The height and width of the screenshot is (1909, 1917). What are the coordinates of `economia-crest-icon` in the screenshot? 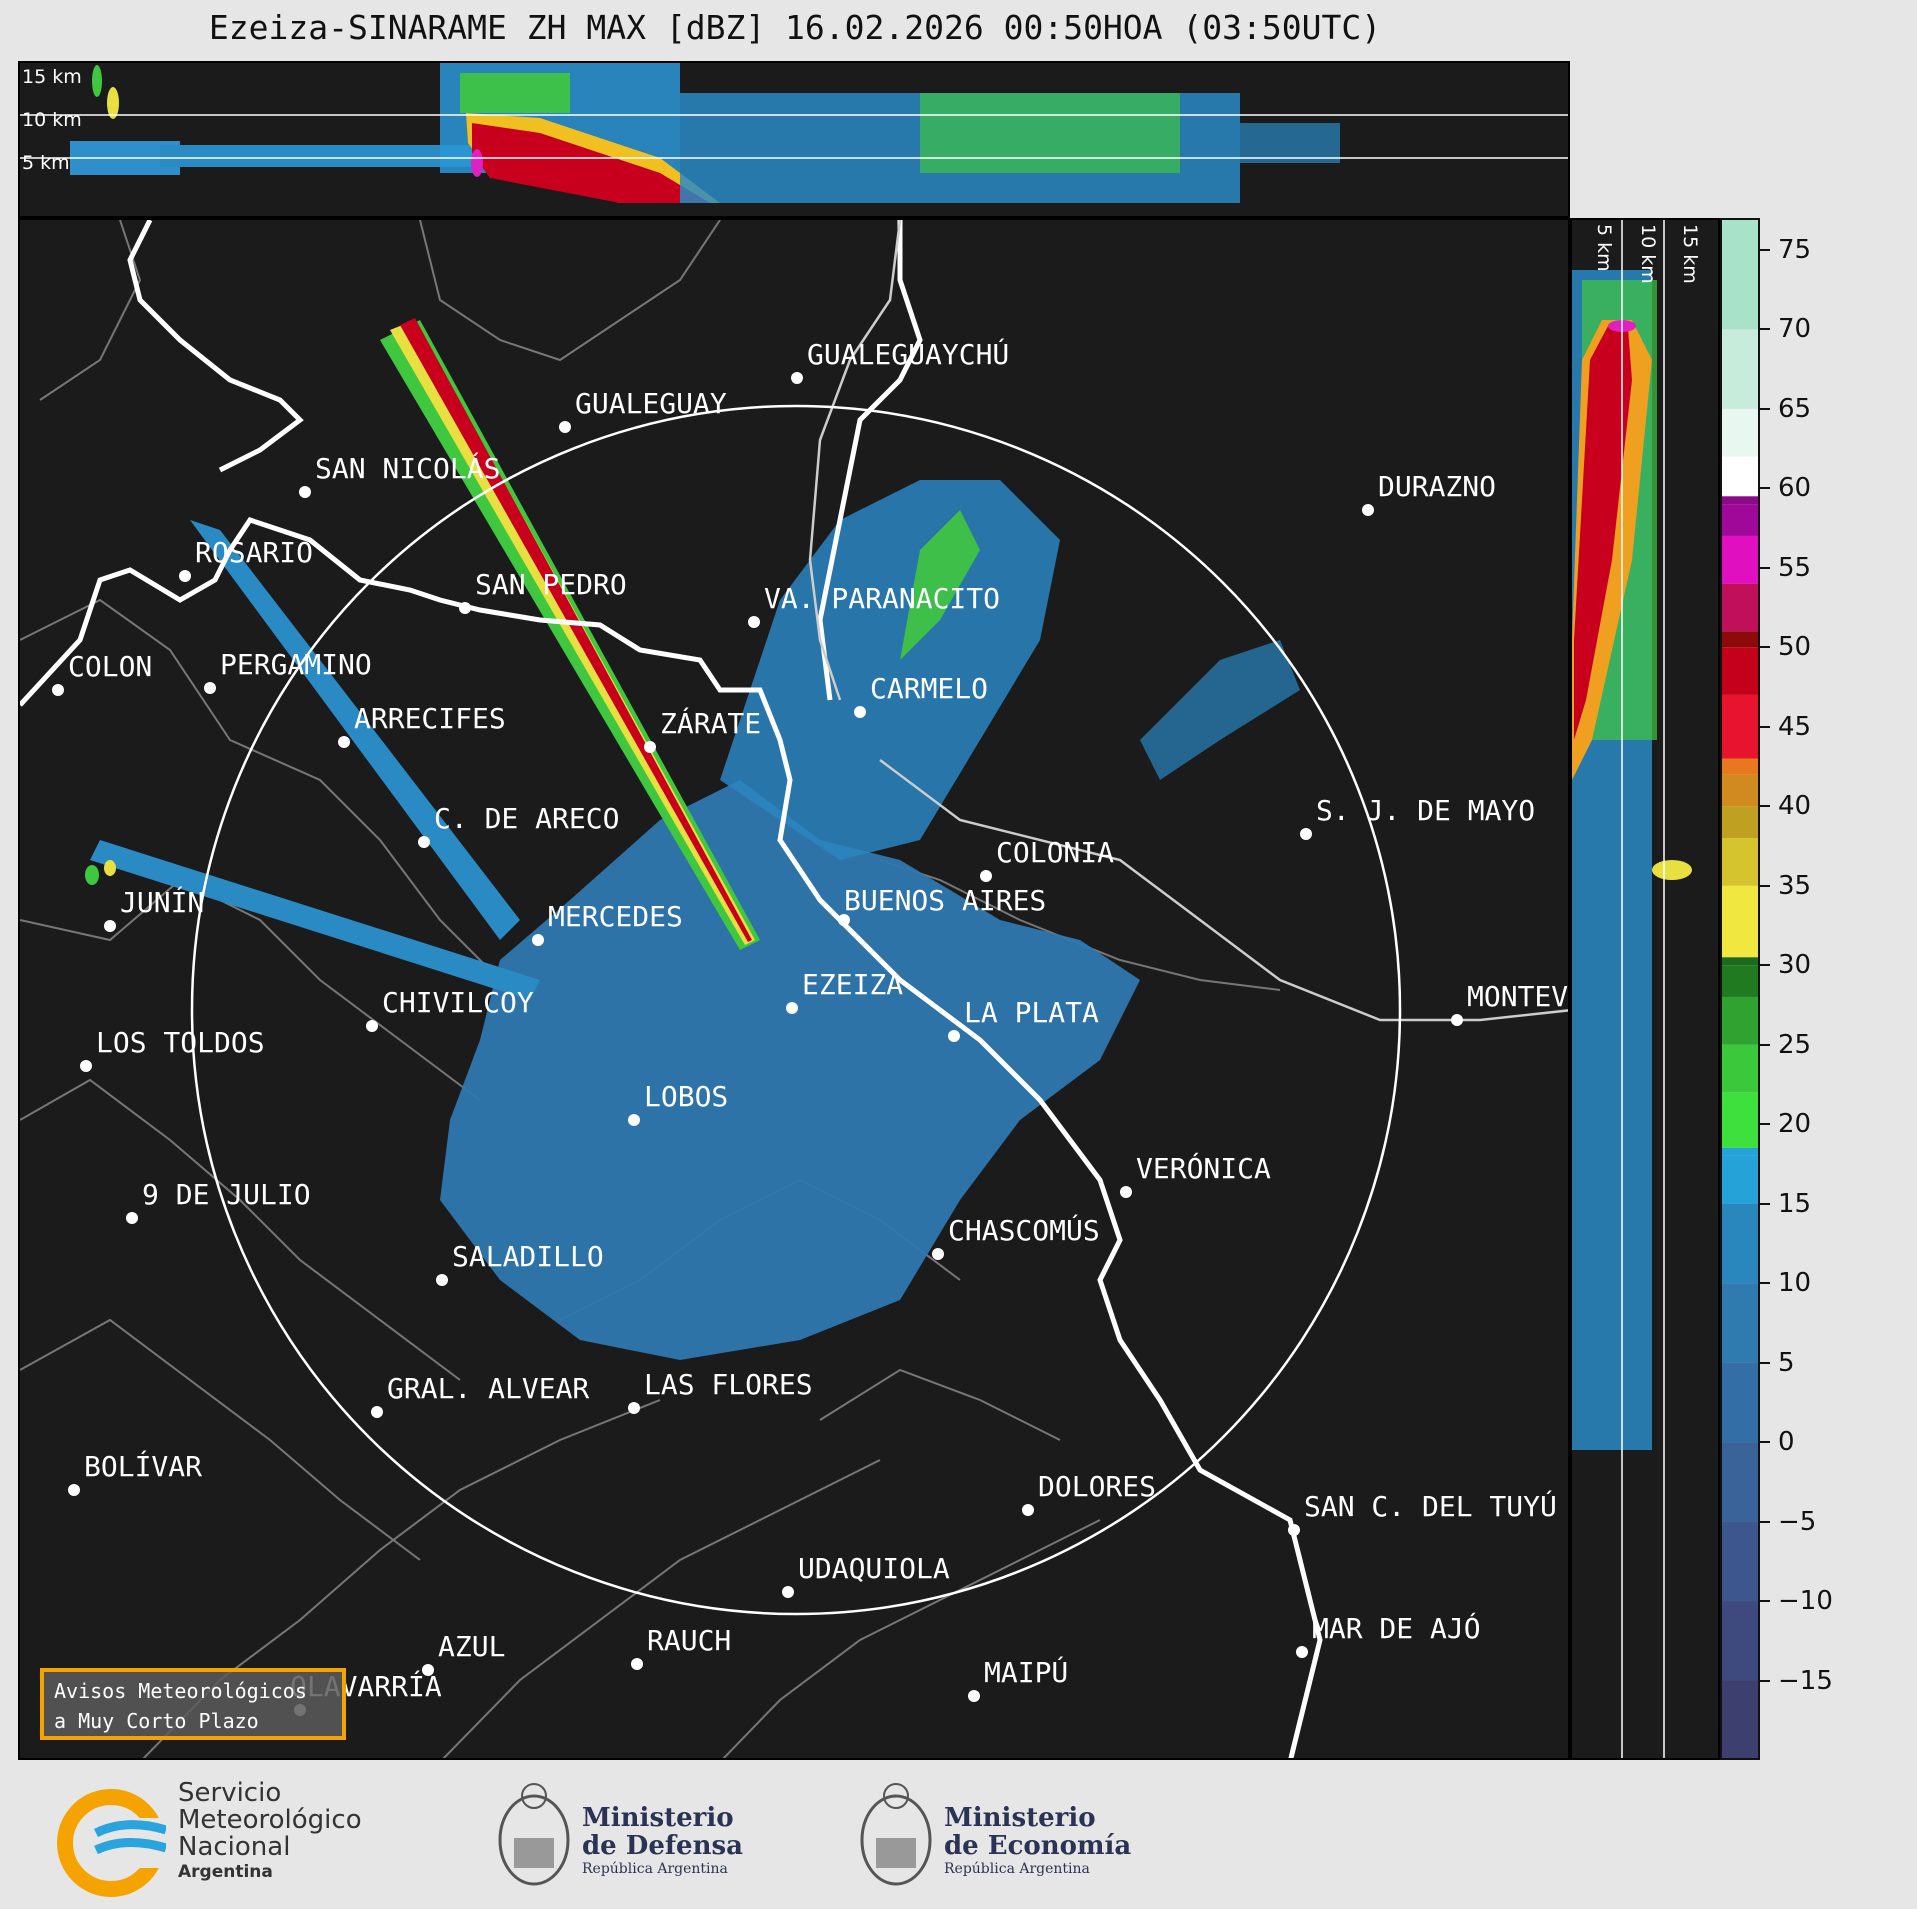 It's located at (896, 1834).